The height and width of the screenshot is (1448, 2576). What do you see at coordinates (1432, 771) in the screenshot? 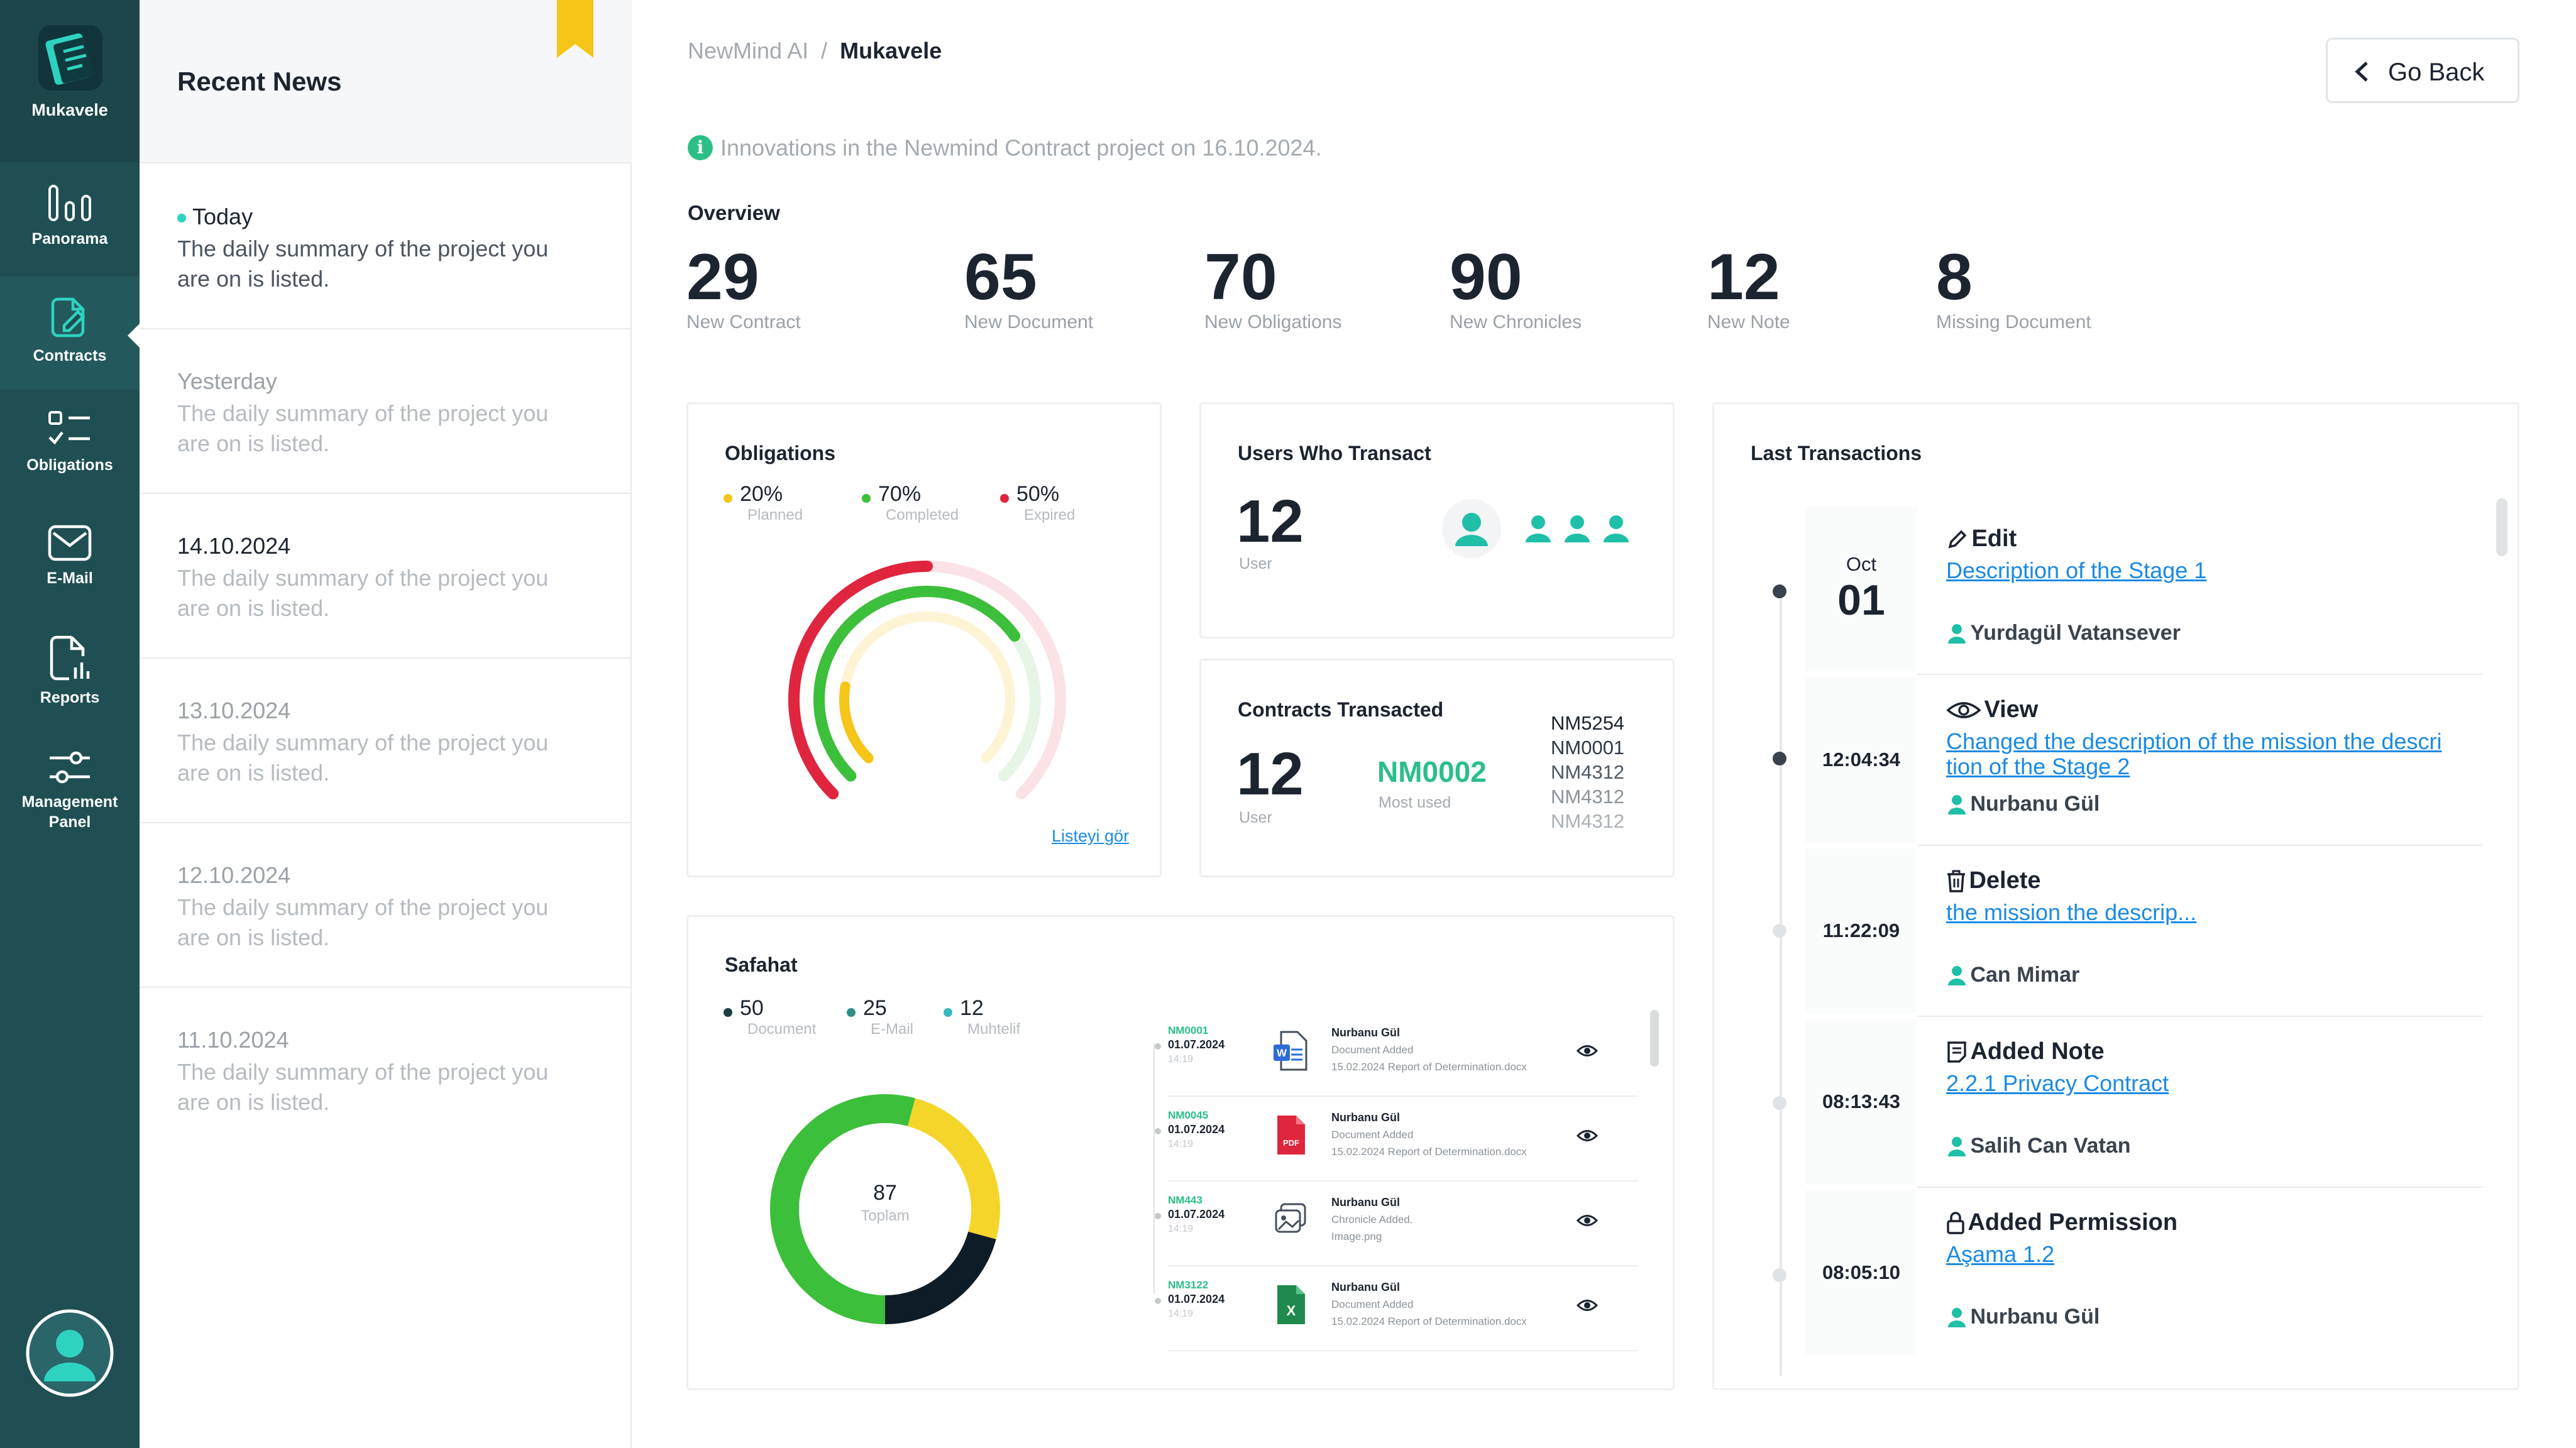
I see `most-used-code: NM0002` at bounding box center [1432, 771].